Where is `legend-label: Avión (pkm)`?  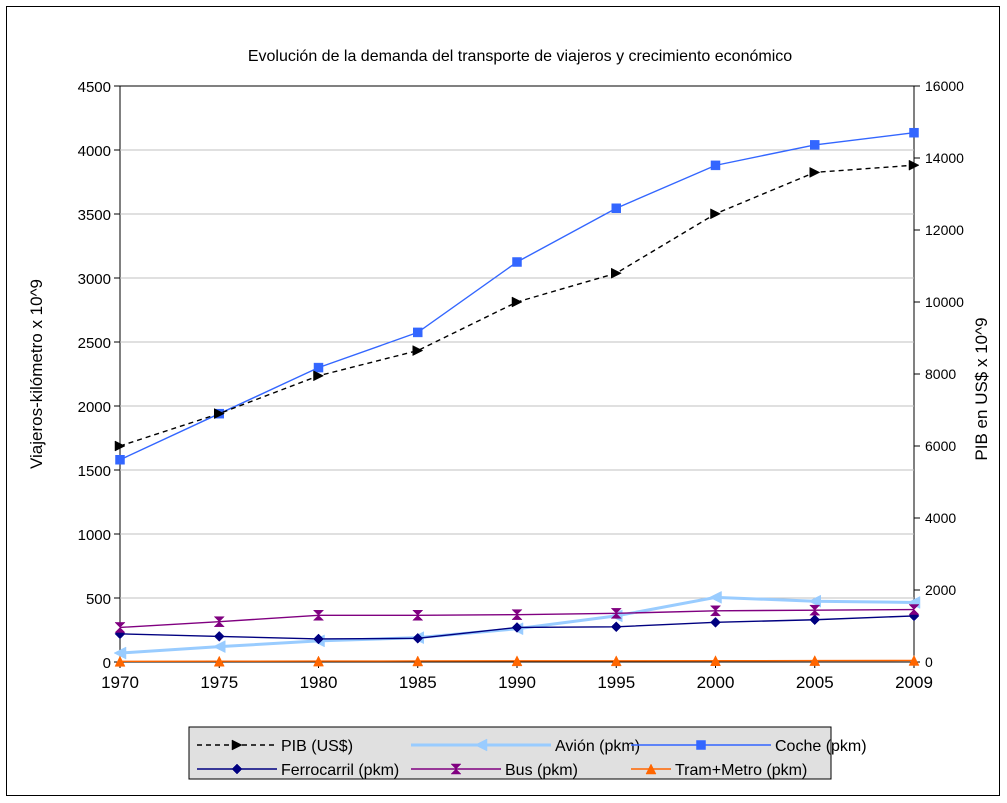
legend-label: Avión (pkm) is located at coordinates (597, 746).